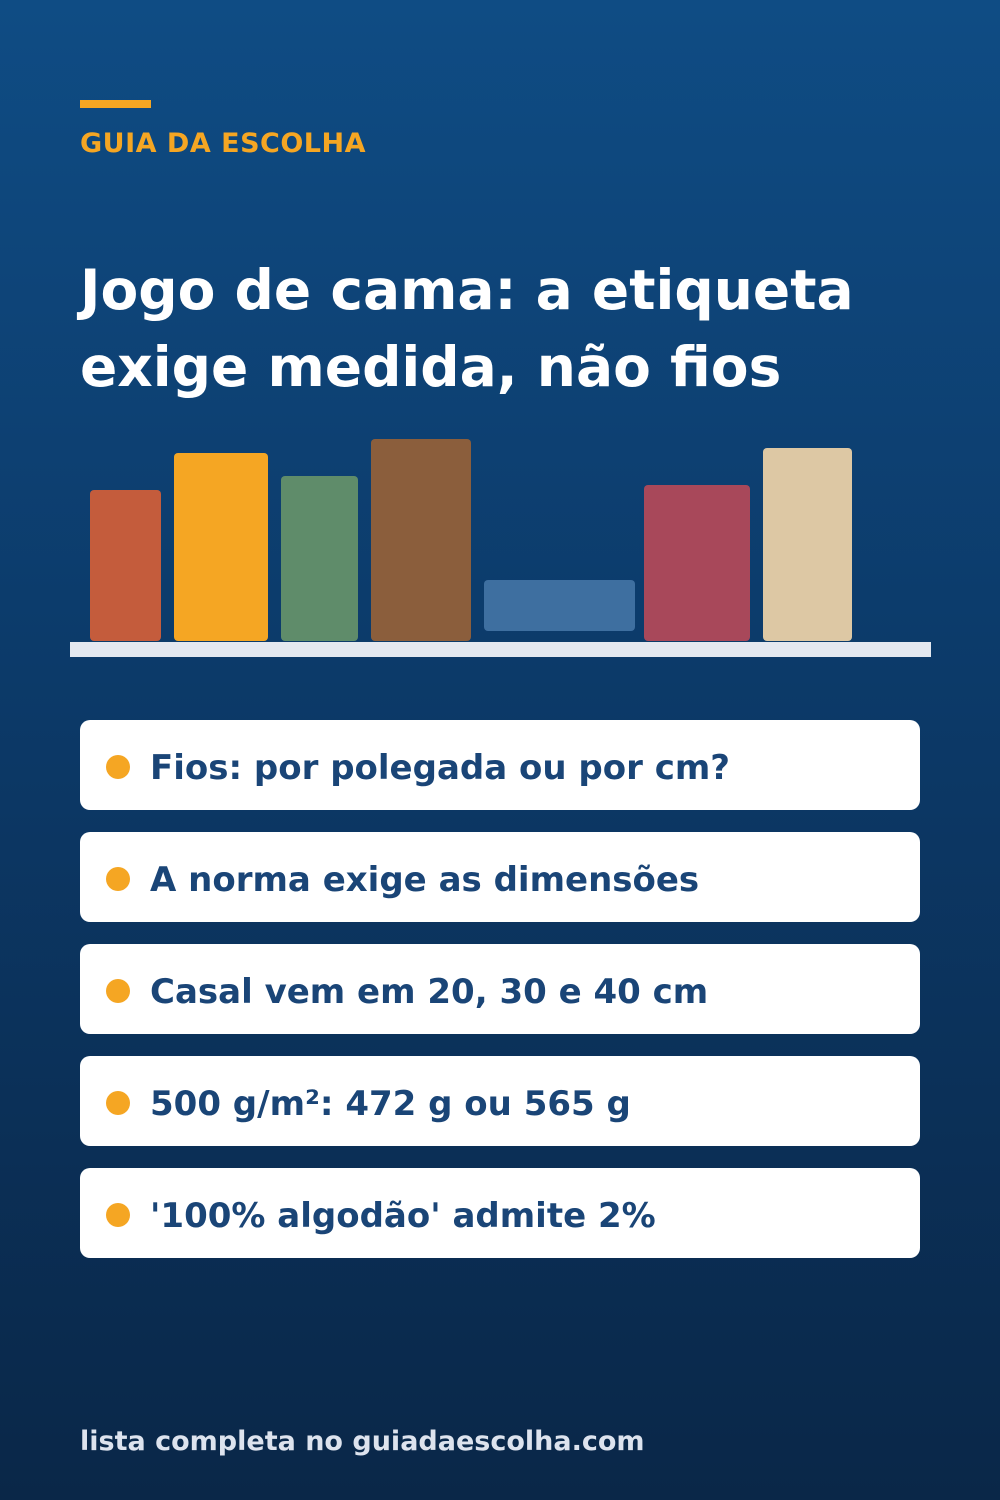 The image size is (1000, 1500). What do you see at coordinates (429, 992) in the screenshot?
I see `list-item-text: Casal vem em 20, 30 e 40 cm` at bounding box center [429, 992].